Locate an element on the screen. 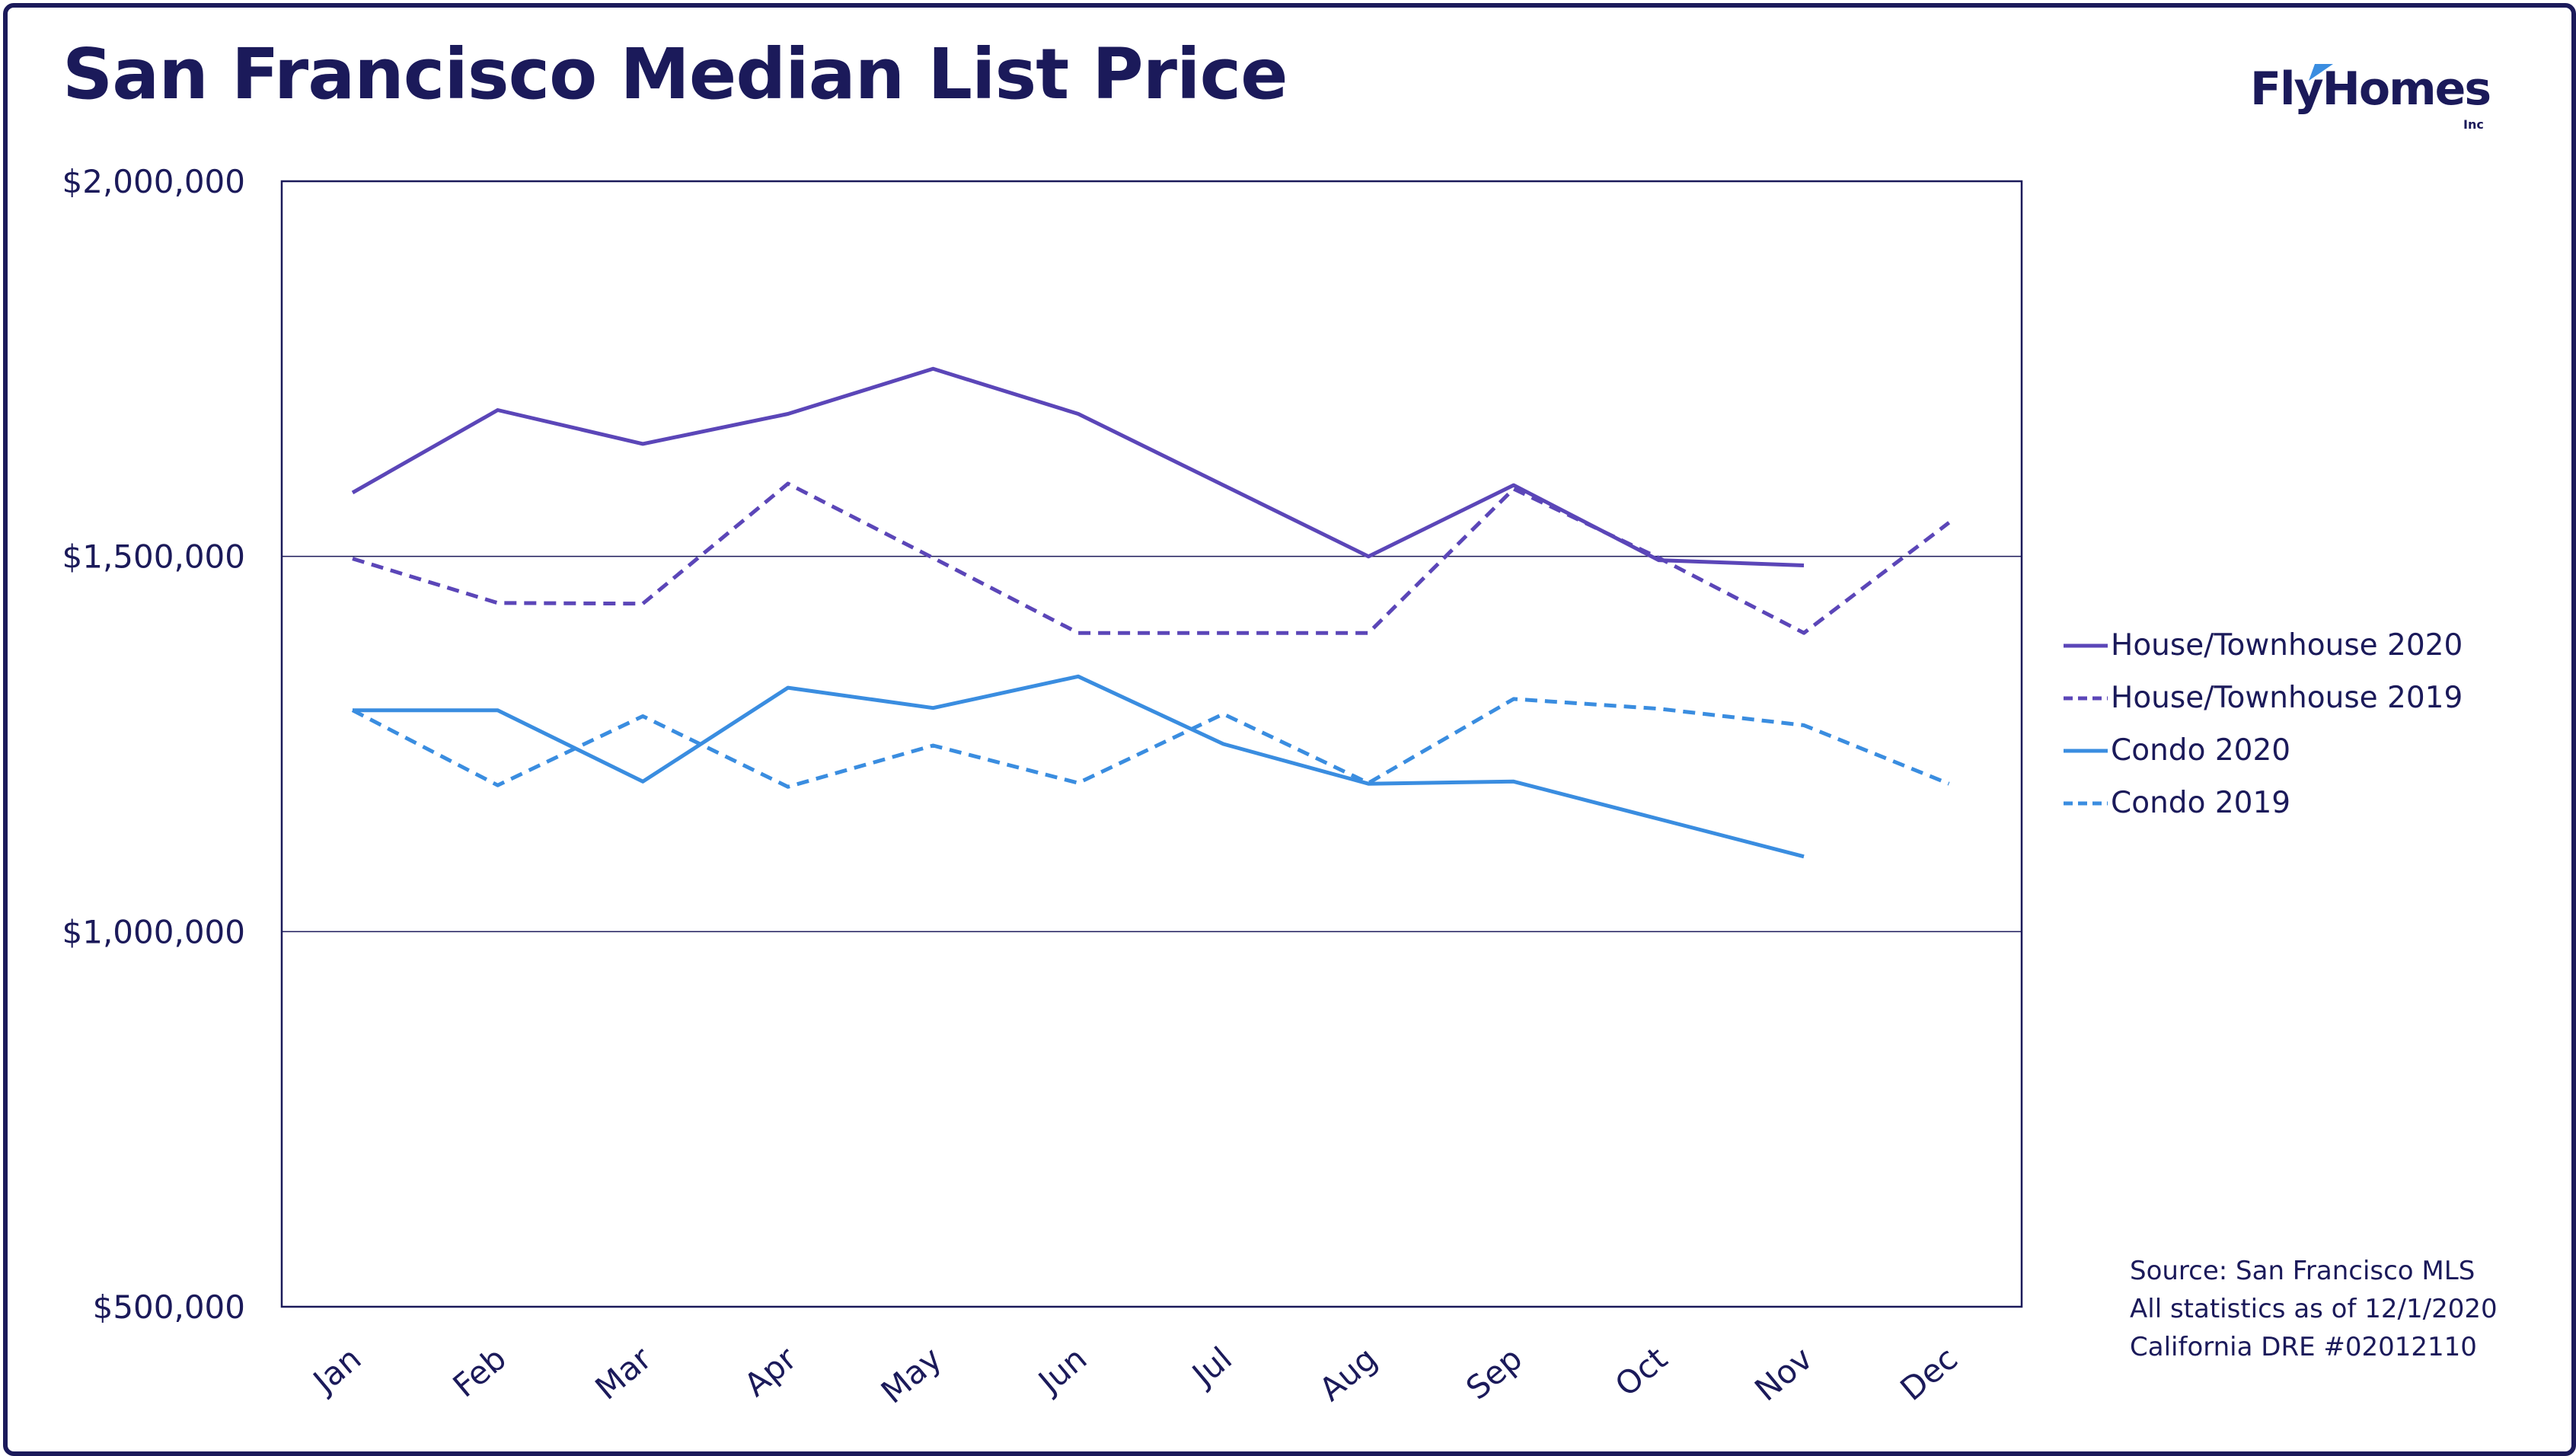 The width and height of the screenshot is (2576, 1456). legend-item: Condo 2020 is located at coordinates (2290, 755).